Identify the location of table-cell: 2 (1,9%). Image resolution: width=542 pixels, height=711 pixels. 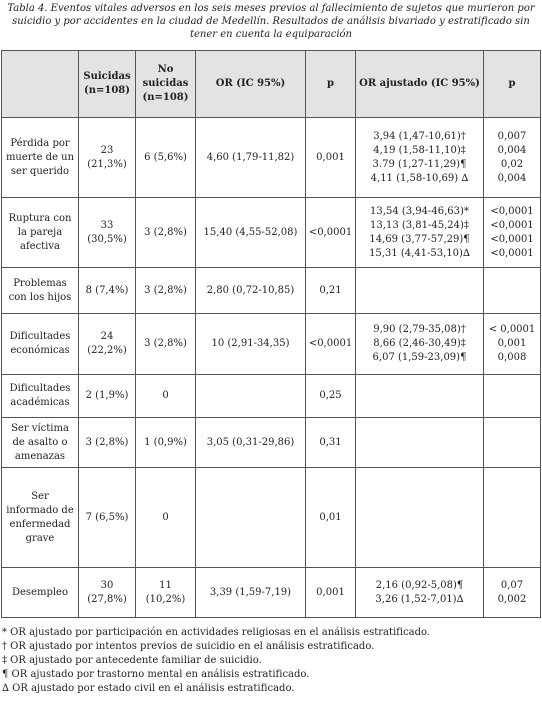
(107, 396).